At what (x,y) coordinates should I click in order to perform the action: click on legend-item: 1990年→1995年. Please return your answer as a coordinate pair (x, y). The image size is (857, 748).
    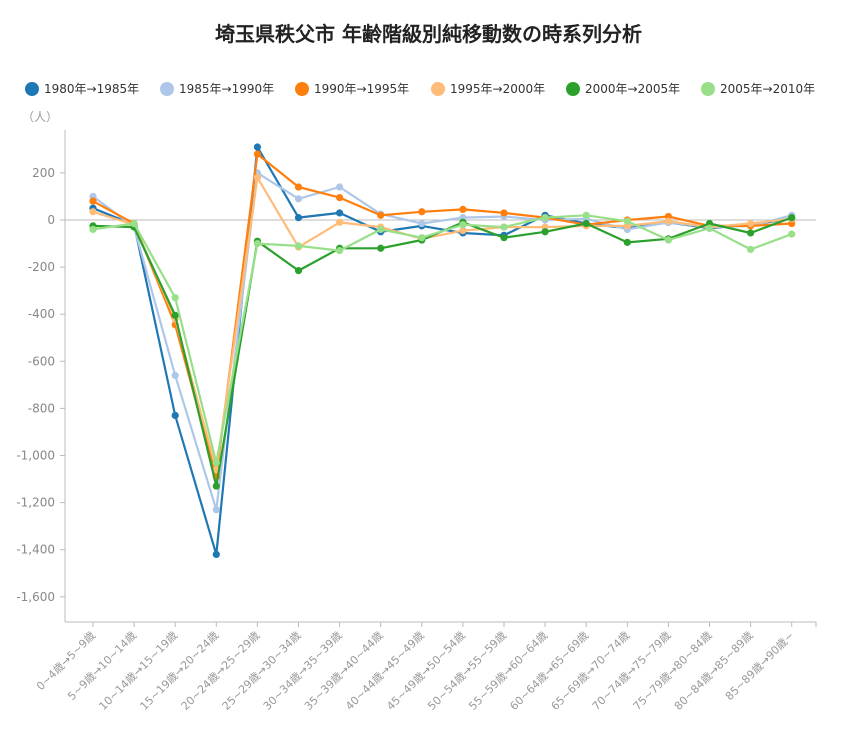
    Looking at the image, I should click on (352, 88).